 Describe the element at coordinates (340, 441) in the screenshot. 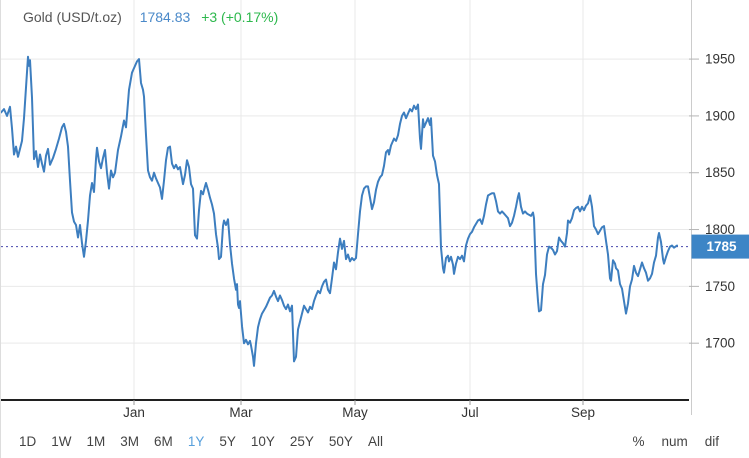

I see `range-button-50y: 50Y` at that location.